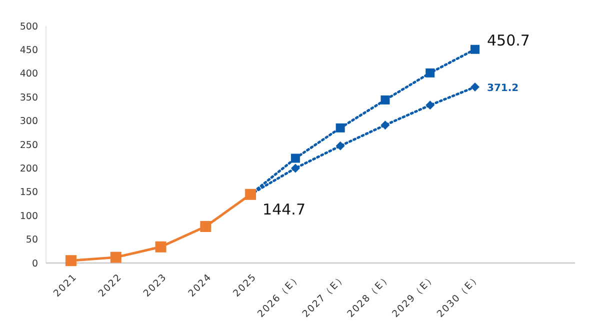 The width and height of the screenshot is (600, 330). Describe the element at coordinates (29, 216) in the screenshot. I see `y-tick-label: 100` at that location.